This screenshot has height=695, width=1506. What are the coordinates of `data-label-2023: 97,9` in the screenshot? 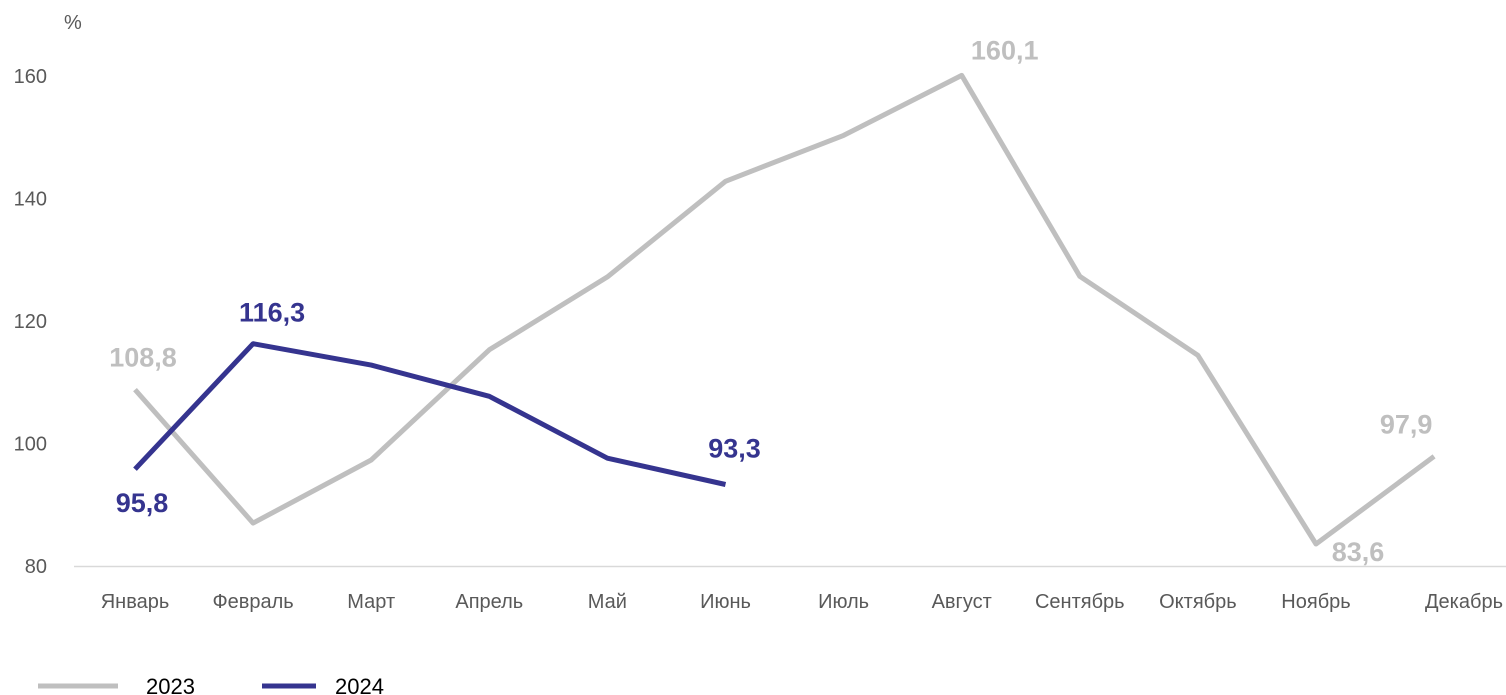 It's located at (1406, 424).